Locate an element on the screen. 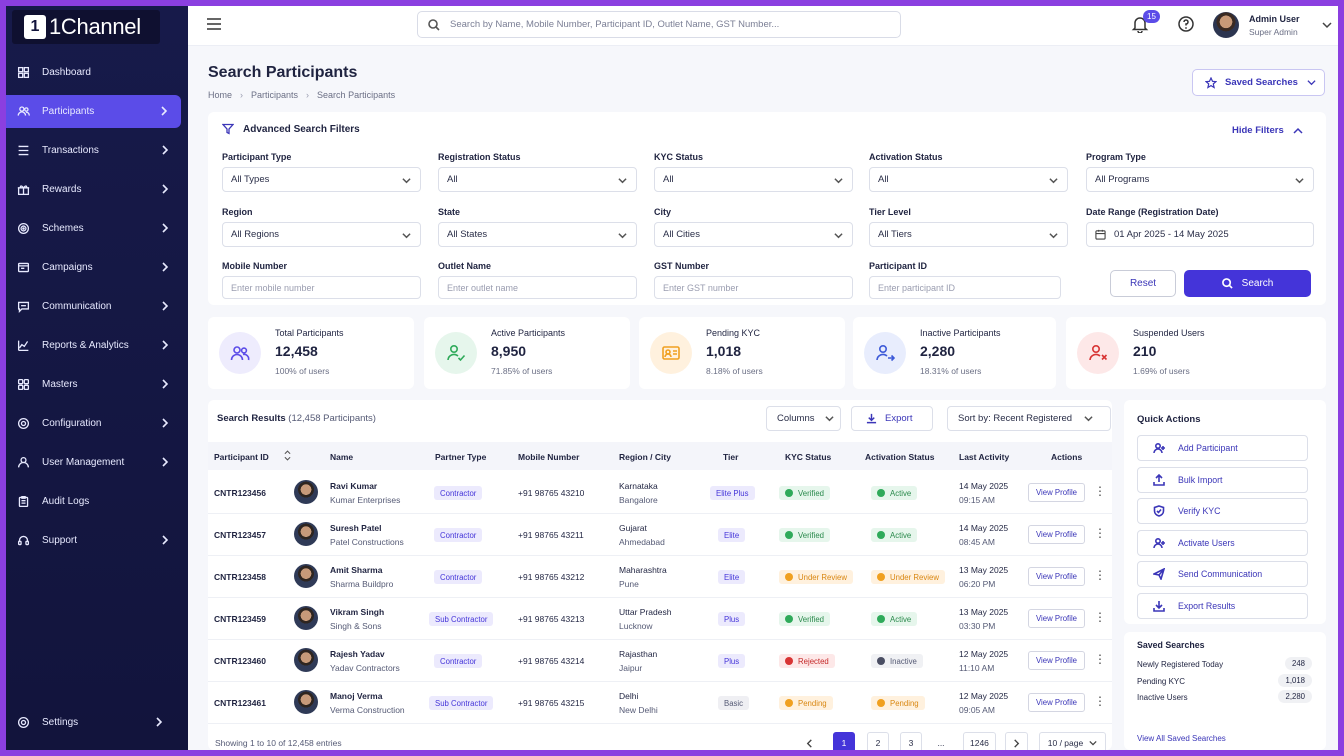 The image size is (1344, 756). sidebar-item-communication: Communication is located at coordinates (94, 306).